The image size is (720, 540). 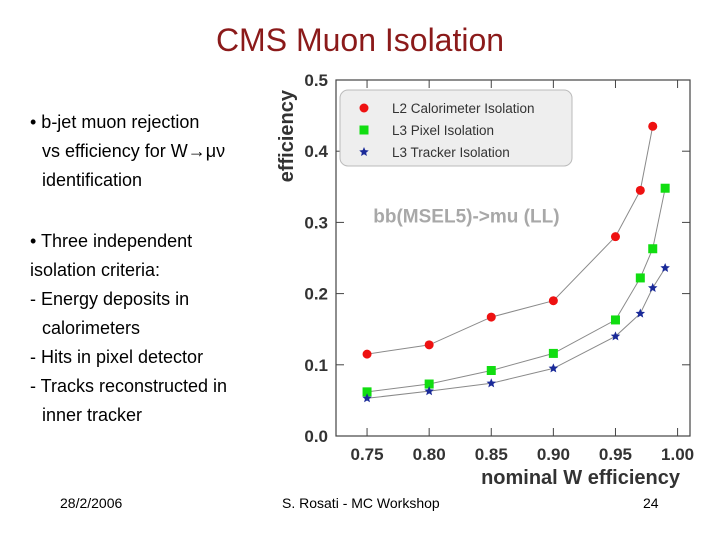 I want to click on x-axis-label: nominal W efficiency, so click(x=581, y=478).